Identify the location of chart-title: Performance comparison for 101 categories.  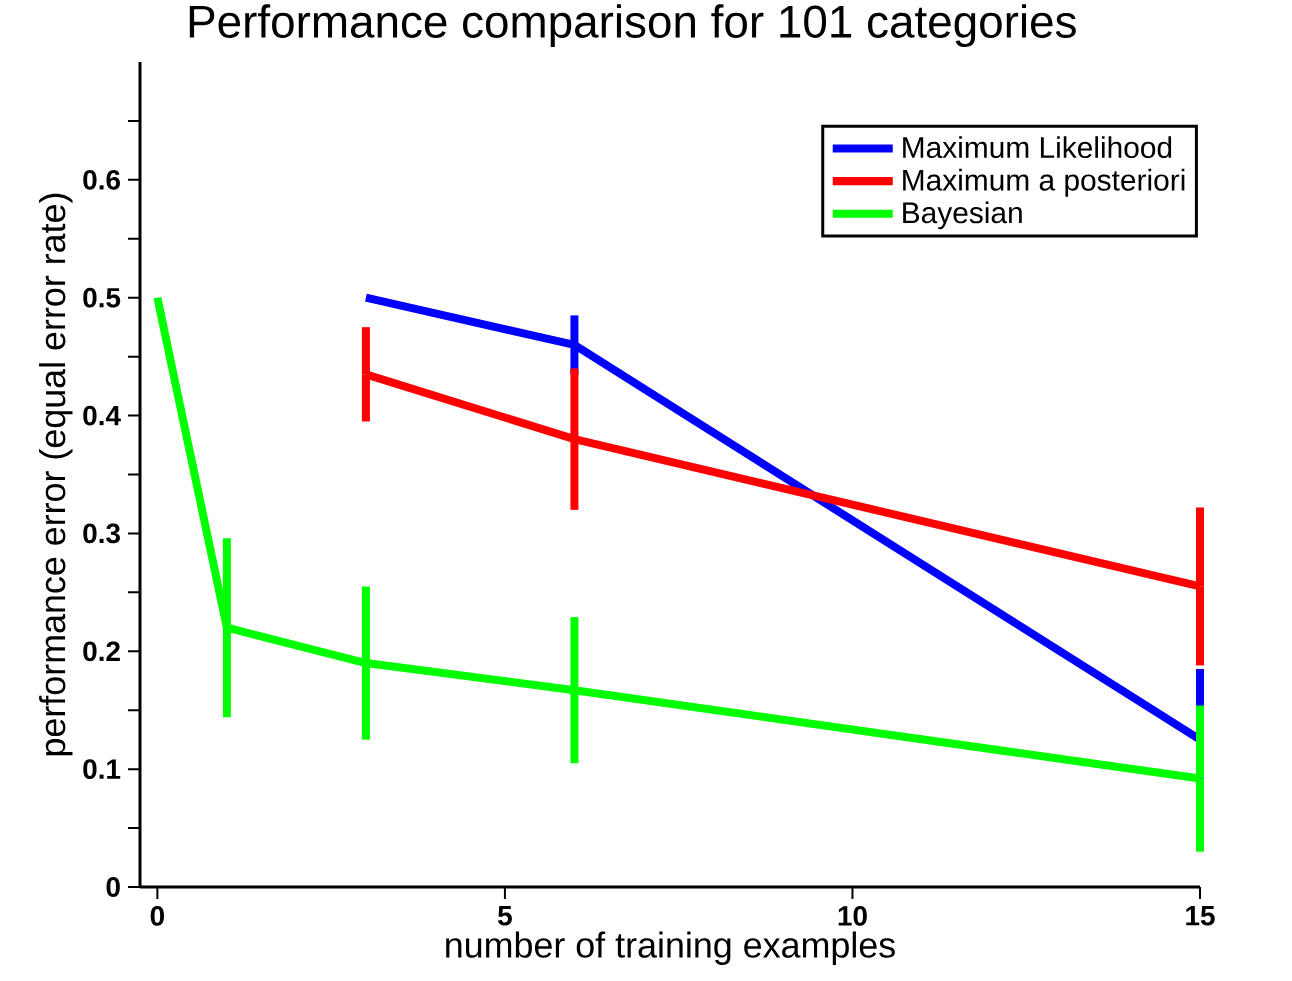
(632, 25).